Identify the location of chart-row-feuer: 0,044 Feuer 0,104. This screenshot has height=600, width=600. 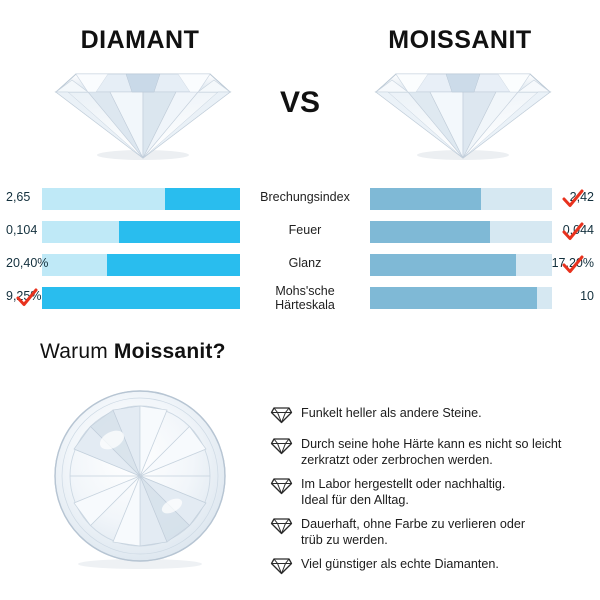
(300, 235).